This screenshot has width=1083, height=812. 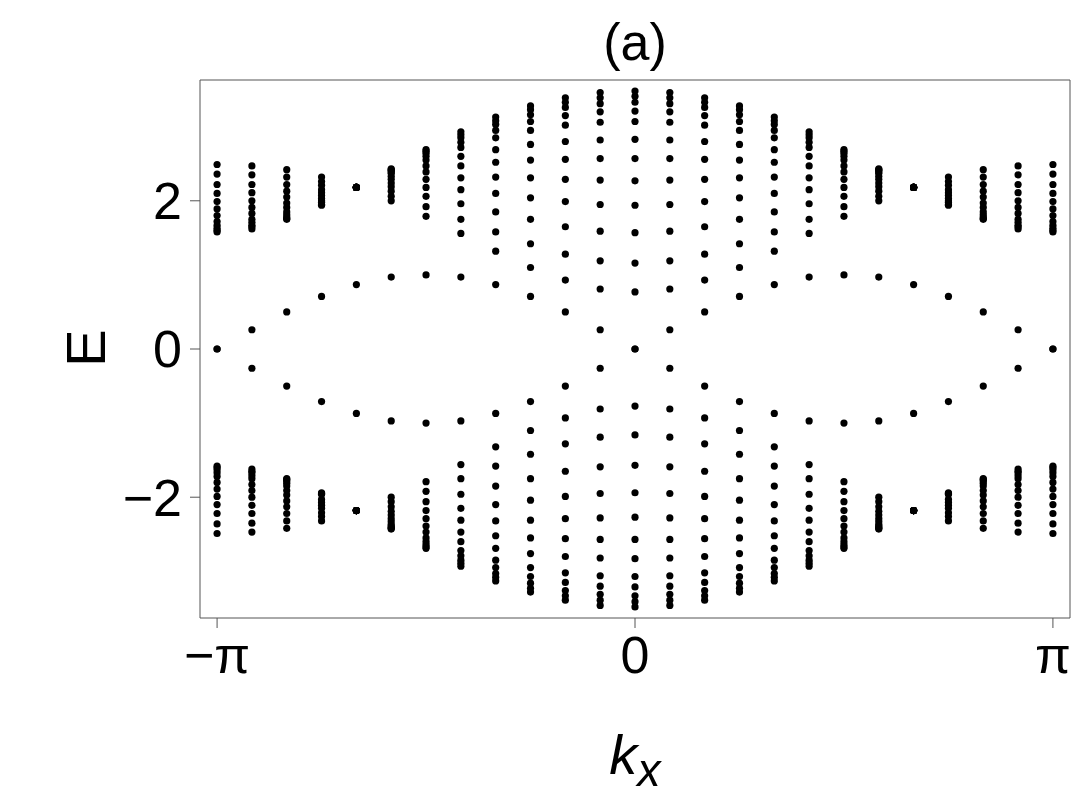 I want to click on y-tick-label: 0, so click(x=167, y=349).